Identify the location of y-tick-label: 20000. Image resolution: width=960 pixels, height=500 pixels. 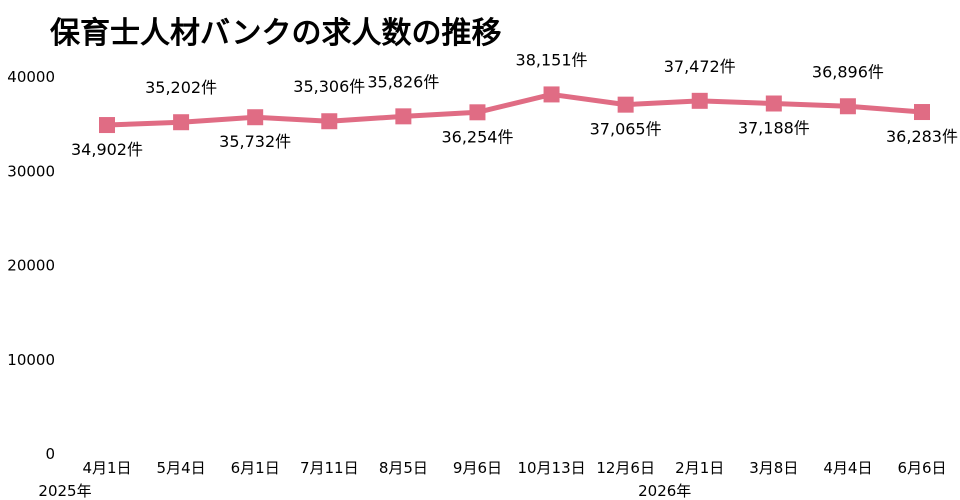
(31, 266).